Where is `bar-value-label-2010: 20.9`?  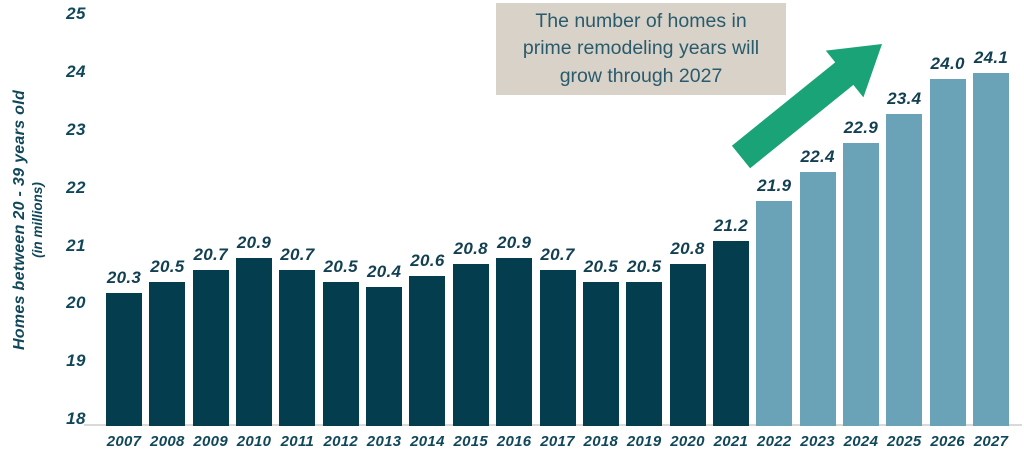
bar-value-label-2010: 20.9 is located at coordinates (254, 243).